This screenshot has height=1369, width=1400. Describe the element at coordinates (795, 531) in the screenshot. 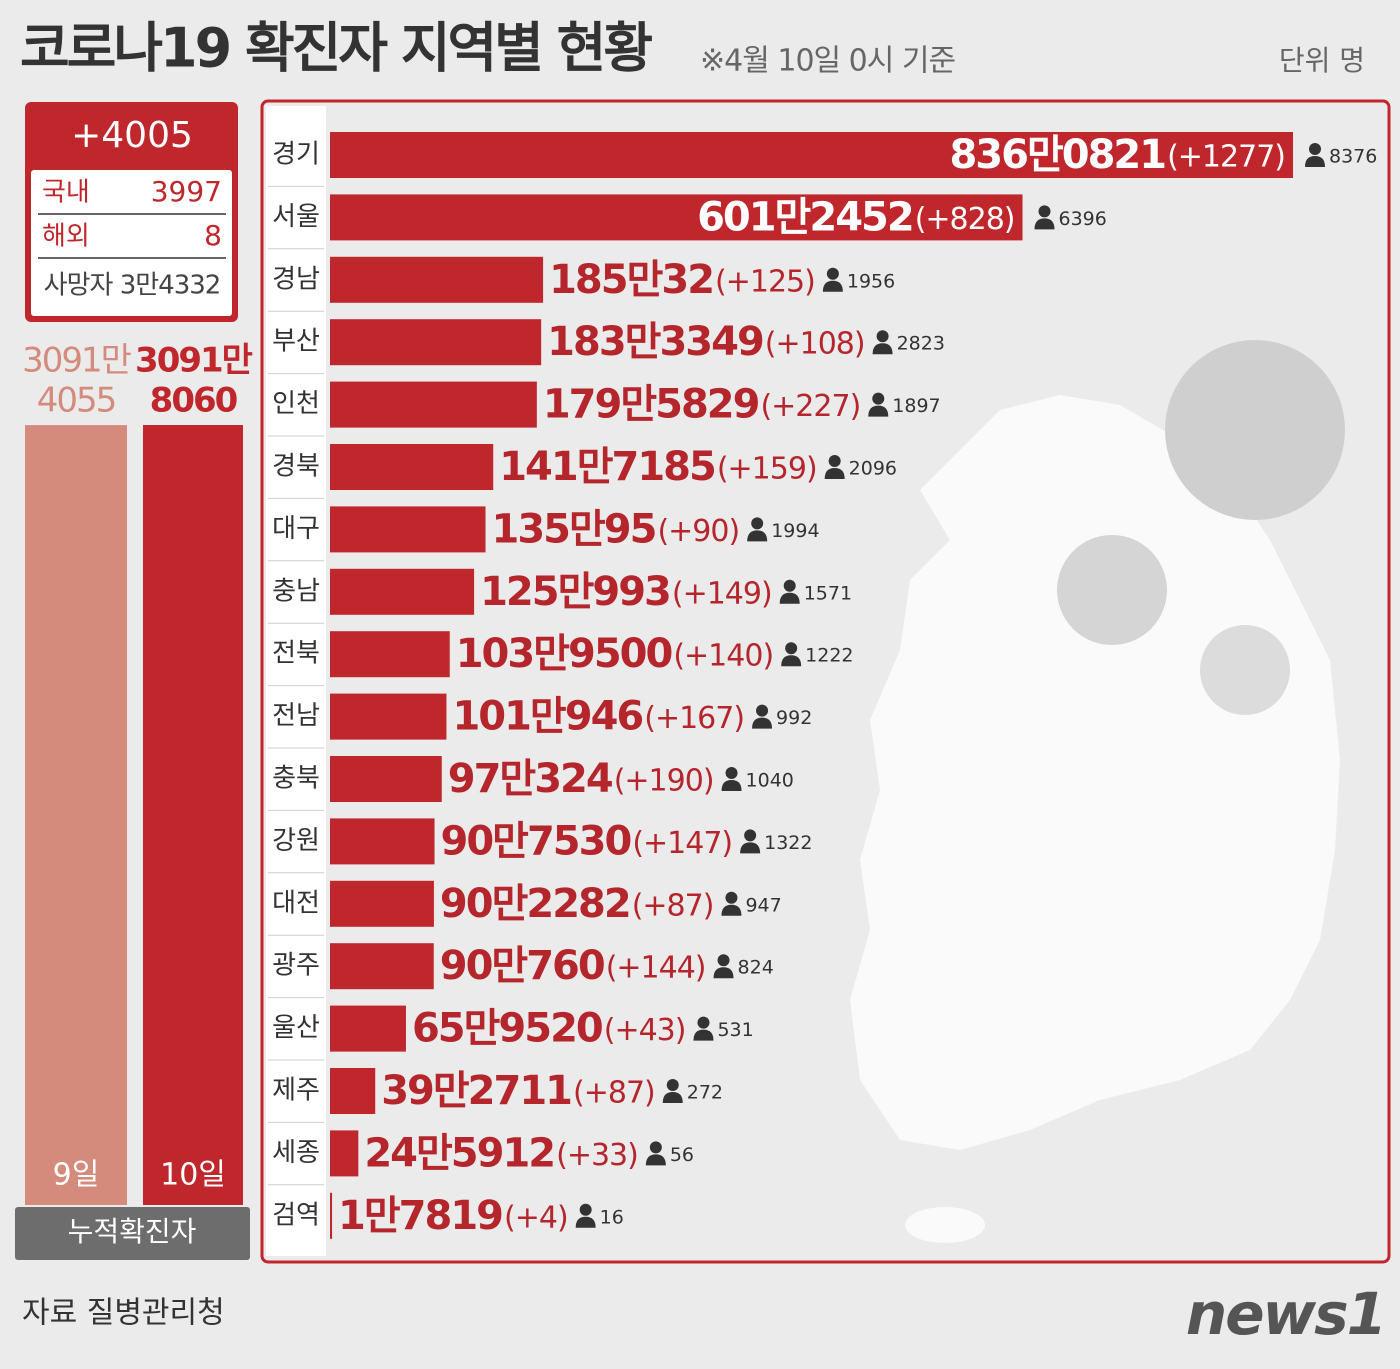

I see `death-count: 1994` at that location.